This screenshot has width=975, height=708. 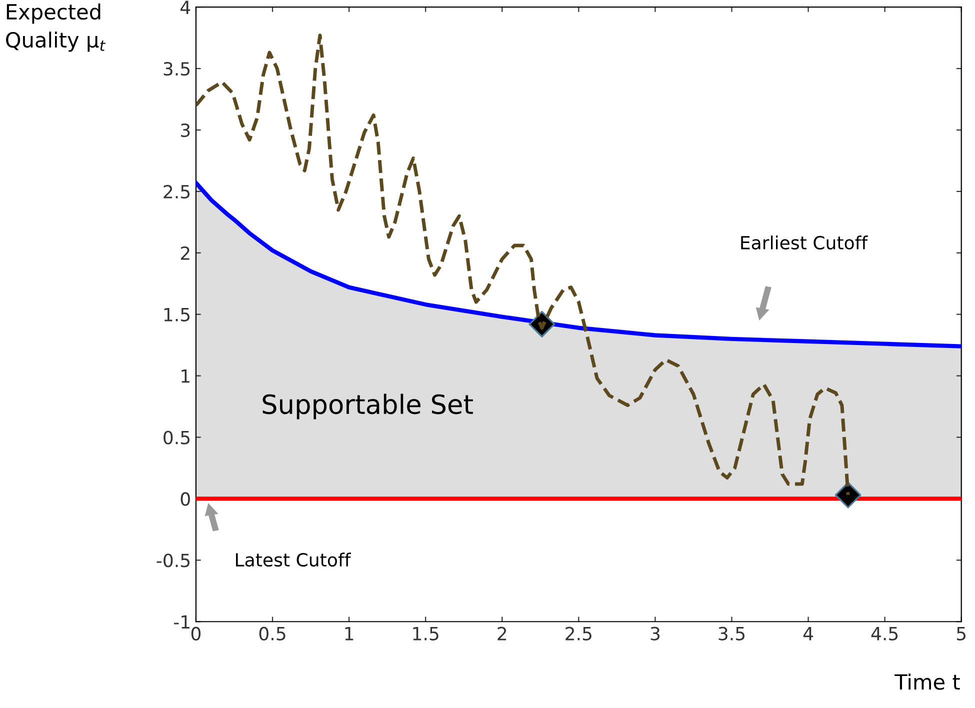 I want to click on annotation: Earliest Cutoff, so click(x=804, y=243).